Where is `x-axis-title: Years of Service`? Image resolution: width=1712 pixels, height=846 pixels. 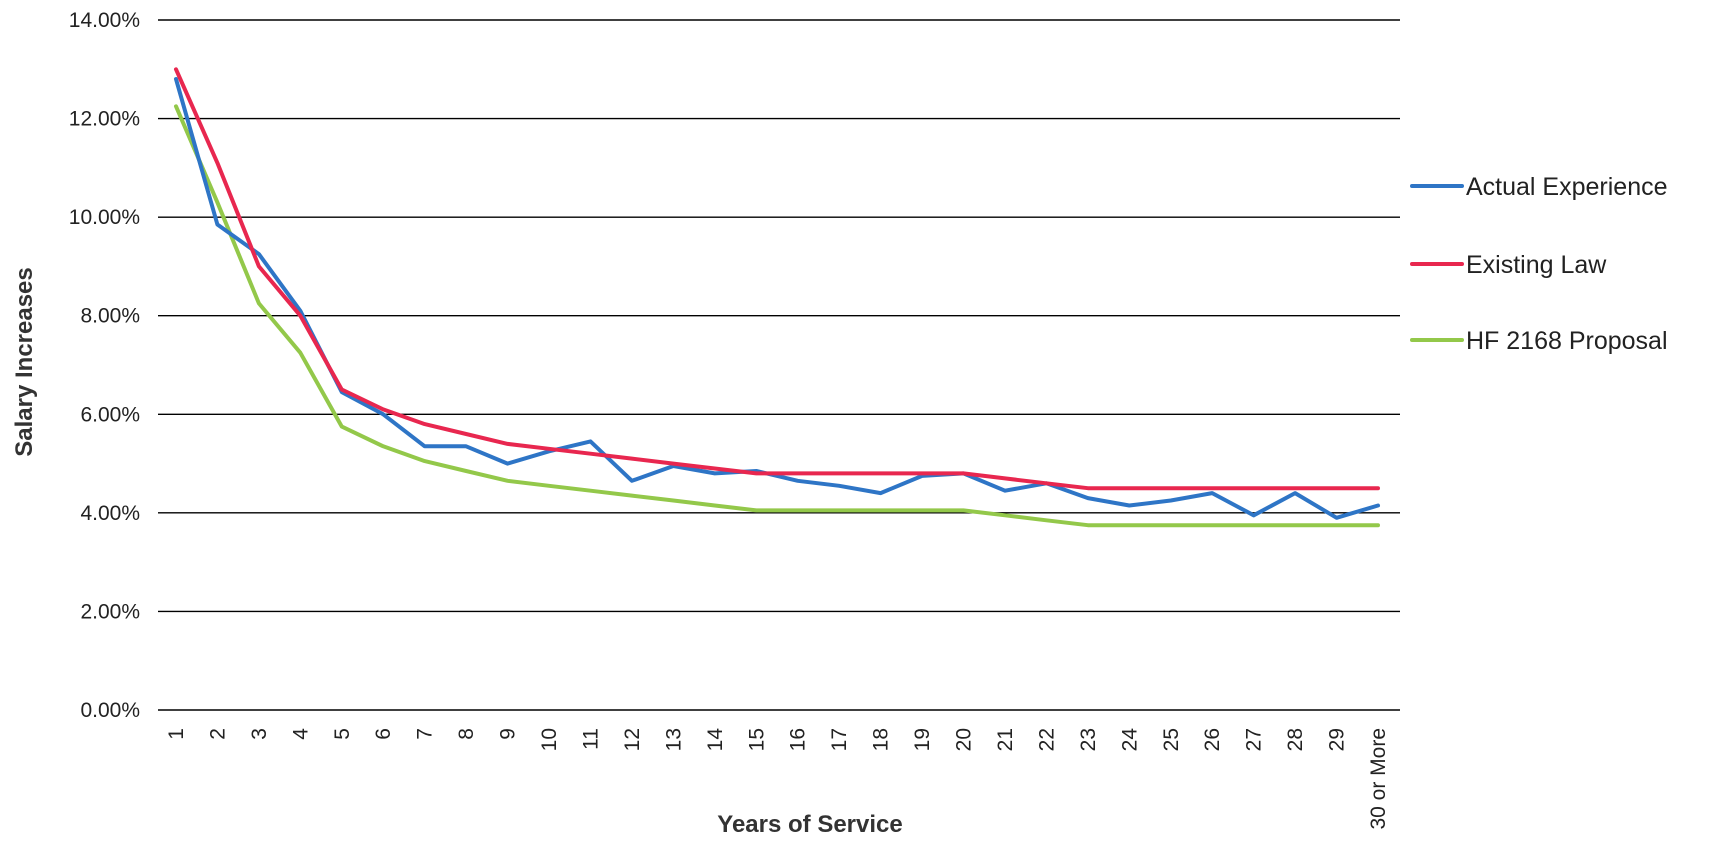 x-axis-title: Years of Service is located at coordinates (809, 824).